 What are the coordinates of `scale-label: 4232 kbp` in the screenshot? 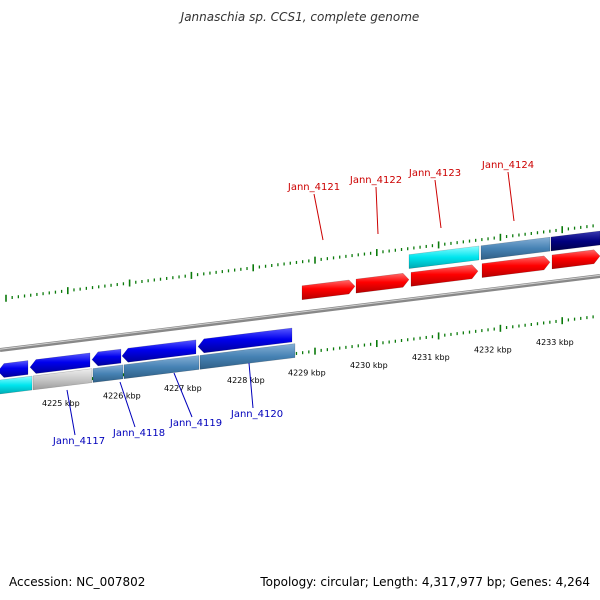 It's located at (493, 350).